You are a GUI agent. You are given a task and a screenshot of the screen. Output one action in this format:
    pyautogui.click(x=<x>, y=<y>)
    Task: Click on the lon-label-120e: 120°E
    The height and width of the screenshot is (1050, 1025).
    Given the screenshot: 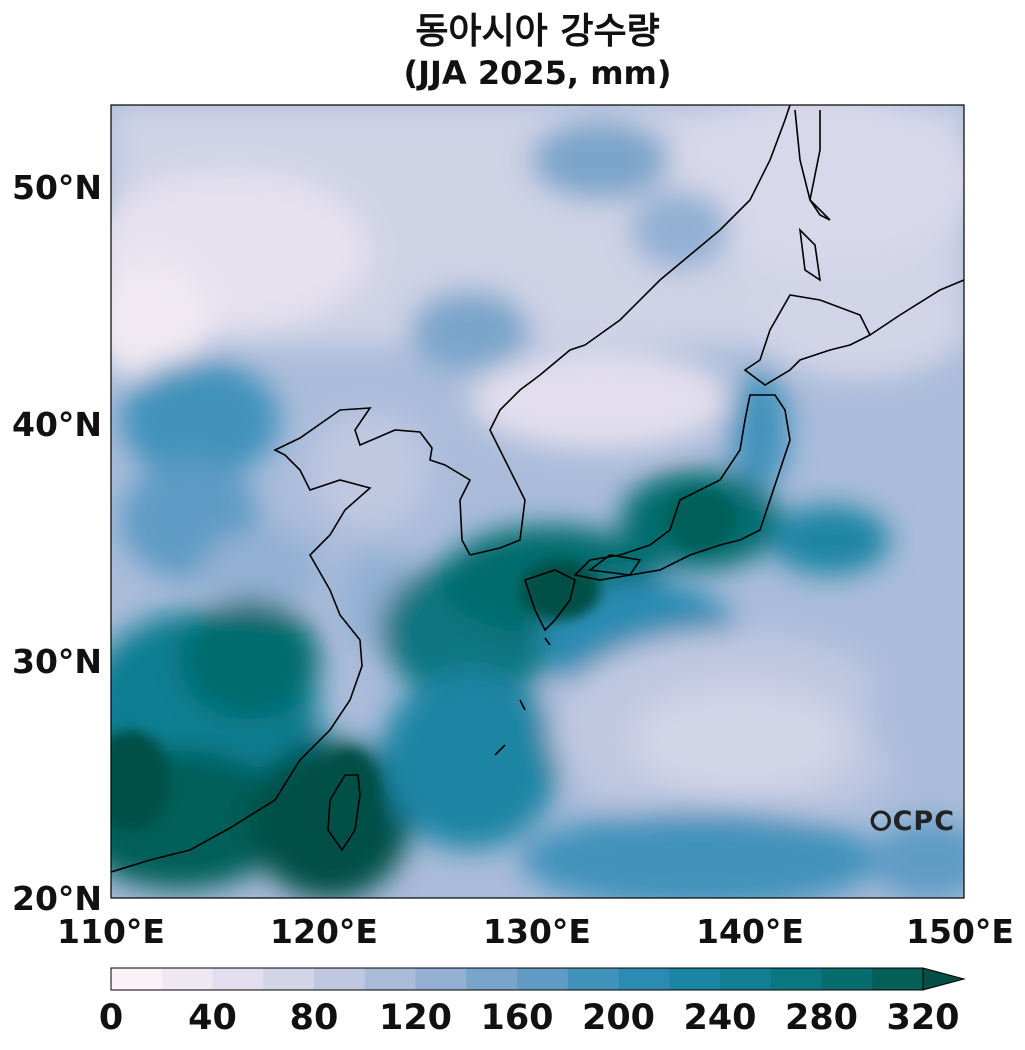 What is the action you would take?
    pyautogui.click(x=324, y=931)
    